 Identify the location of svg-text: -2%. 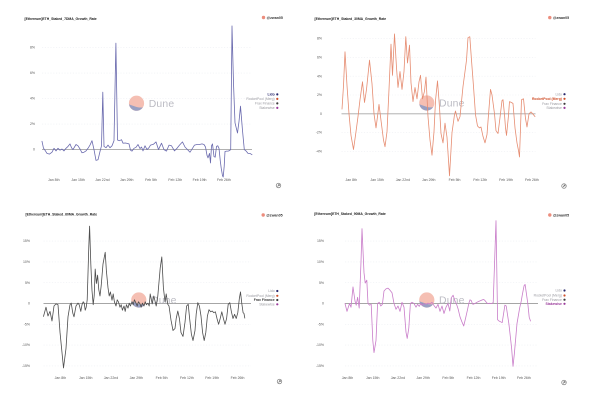
(319, 133).